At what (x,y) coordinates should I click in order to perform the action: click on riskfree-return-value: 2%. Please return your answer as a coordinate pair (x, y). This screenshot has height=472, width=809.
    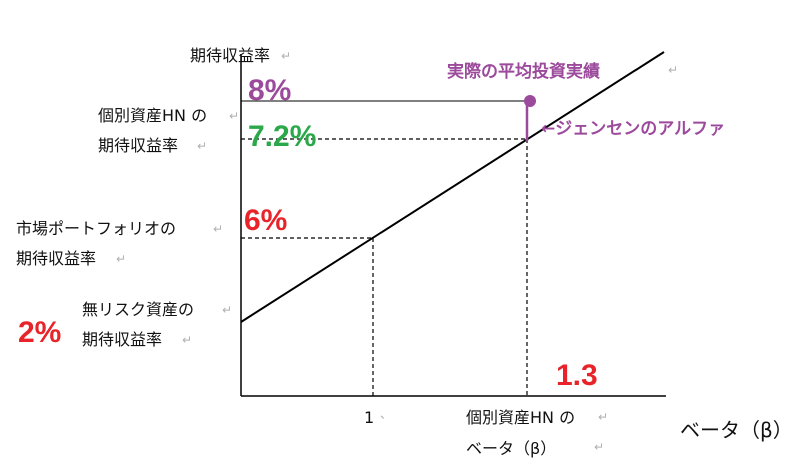
    Looking at the image, I should click on (39, 332).